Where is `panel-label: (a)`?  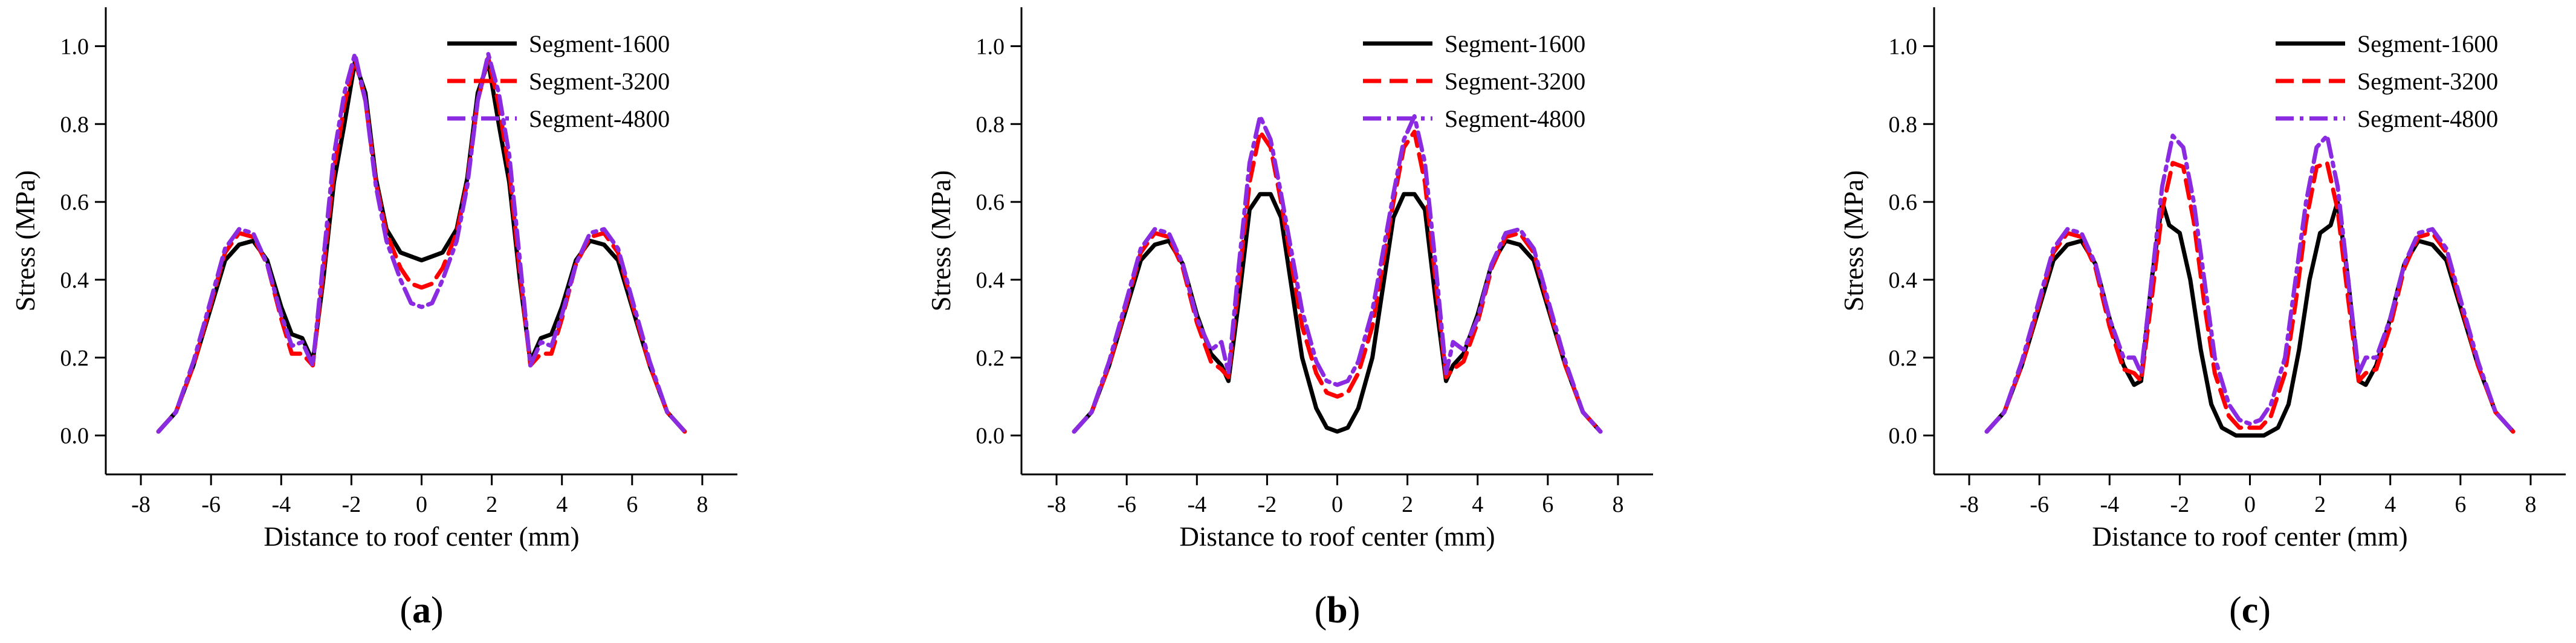
panel-label: (a) is located at coordinates (421, 610).